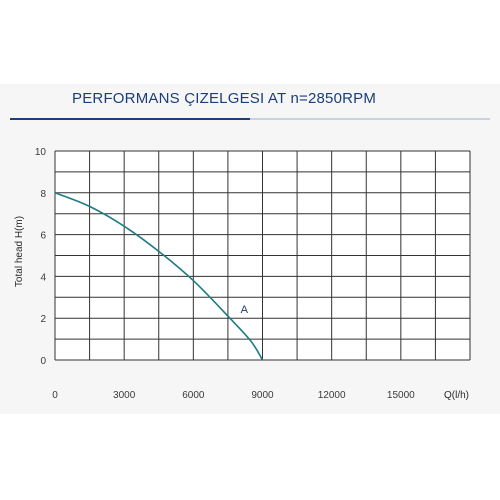 The image size is (500, 500). I want to click on y-tick-label: 0, so click(43, 361).